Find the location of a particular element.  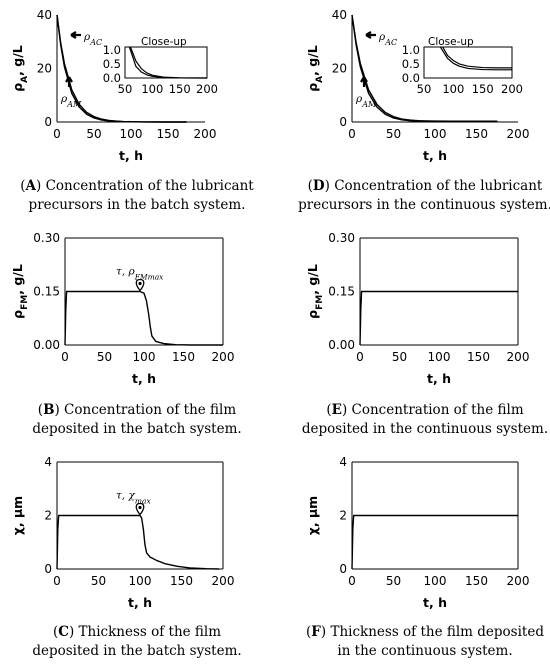

peak-marker-label: τ, ρFMmax is located at coordinates (140, 274).